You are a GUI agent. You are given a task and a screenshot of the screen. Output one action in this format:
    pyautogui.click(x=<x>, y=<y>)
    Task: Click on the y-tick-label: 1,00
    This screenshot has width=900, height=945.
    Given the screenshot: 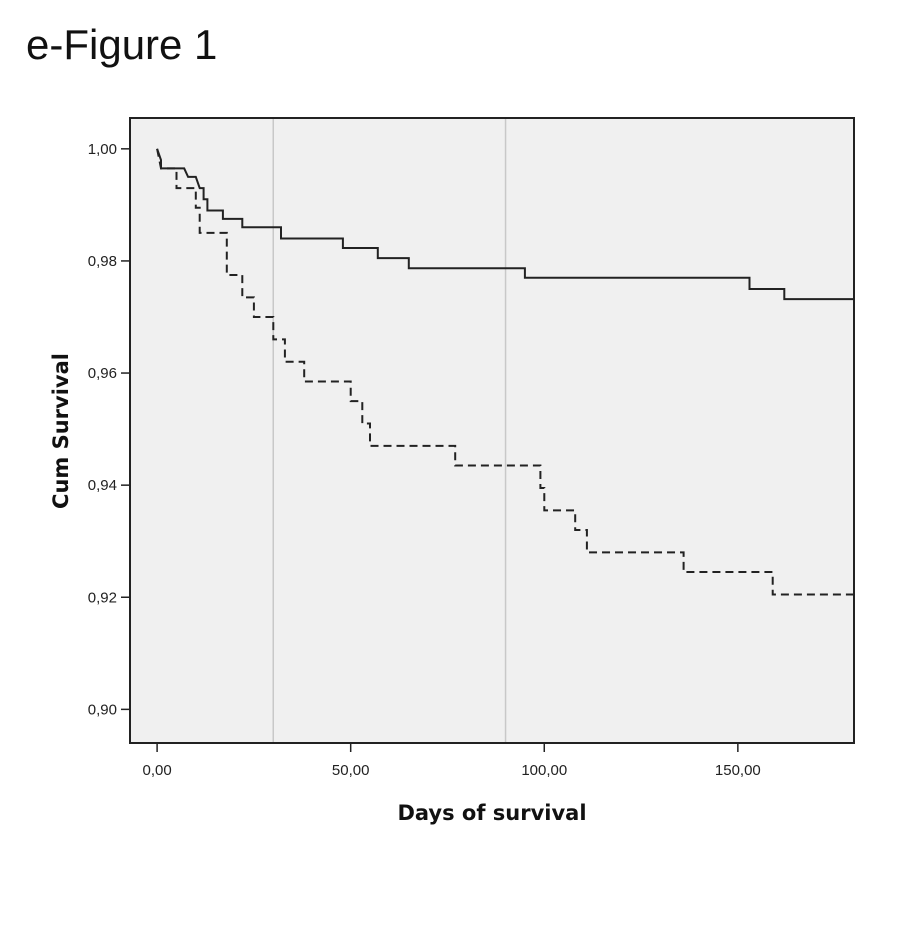 What is the action you would take?
    pyautogui.click(x=102, y=149)
    